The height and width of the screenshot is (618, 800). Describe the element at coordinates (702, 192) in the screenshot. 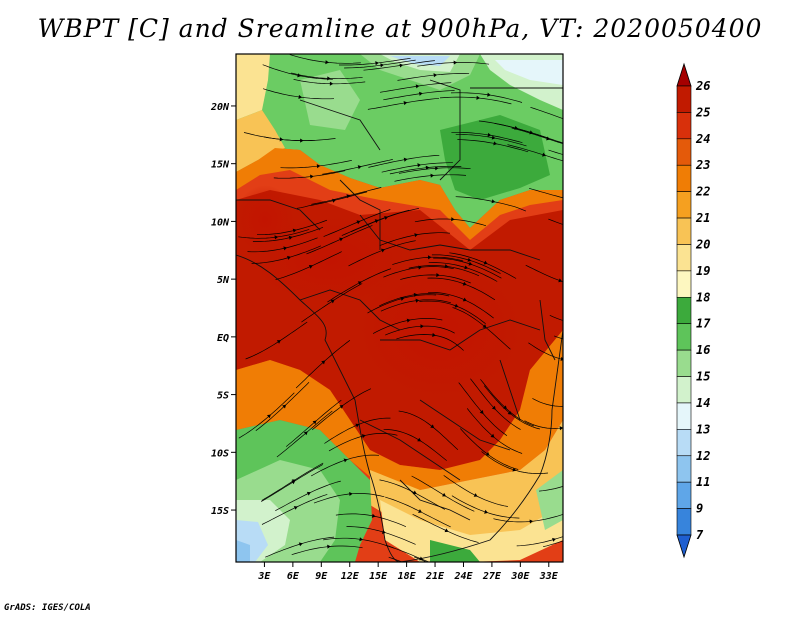

I see `colorbar-label: 22` at that location.